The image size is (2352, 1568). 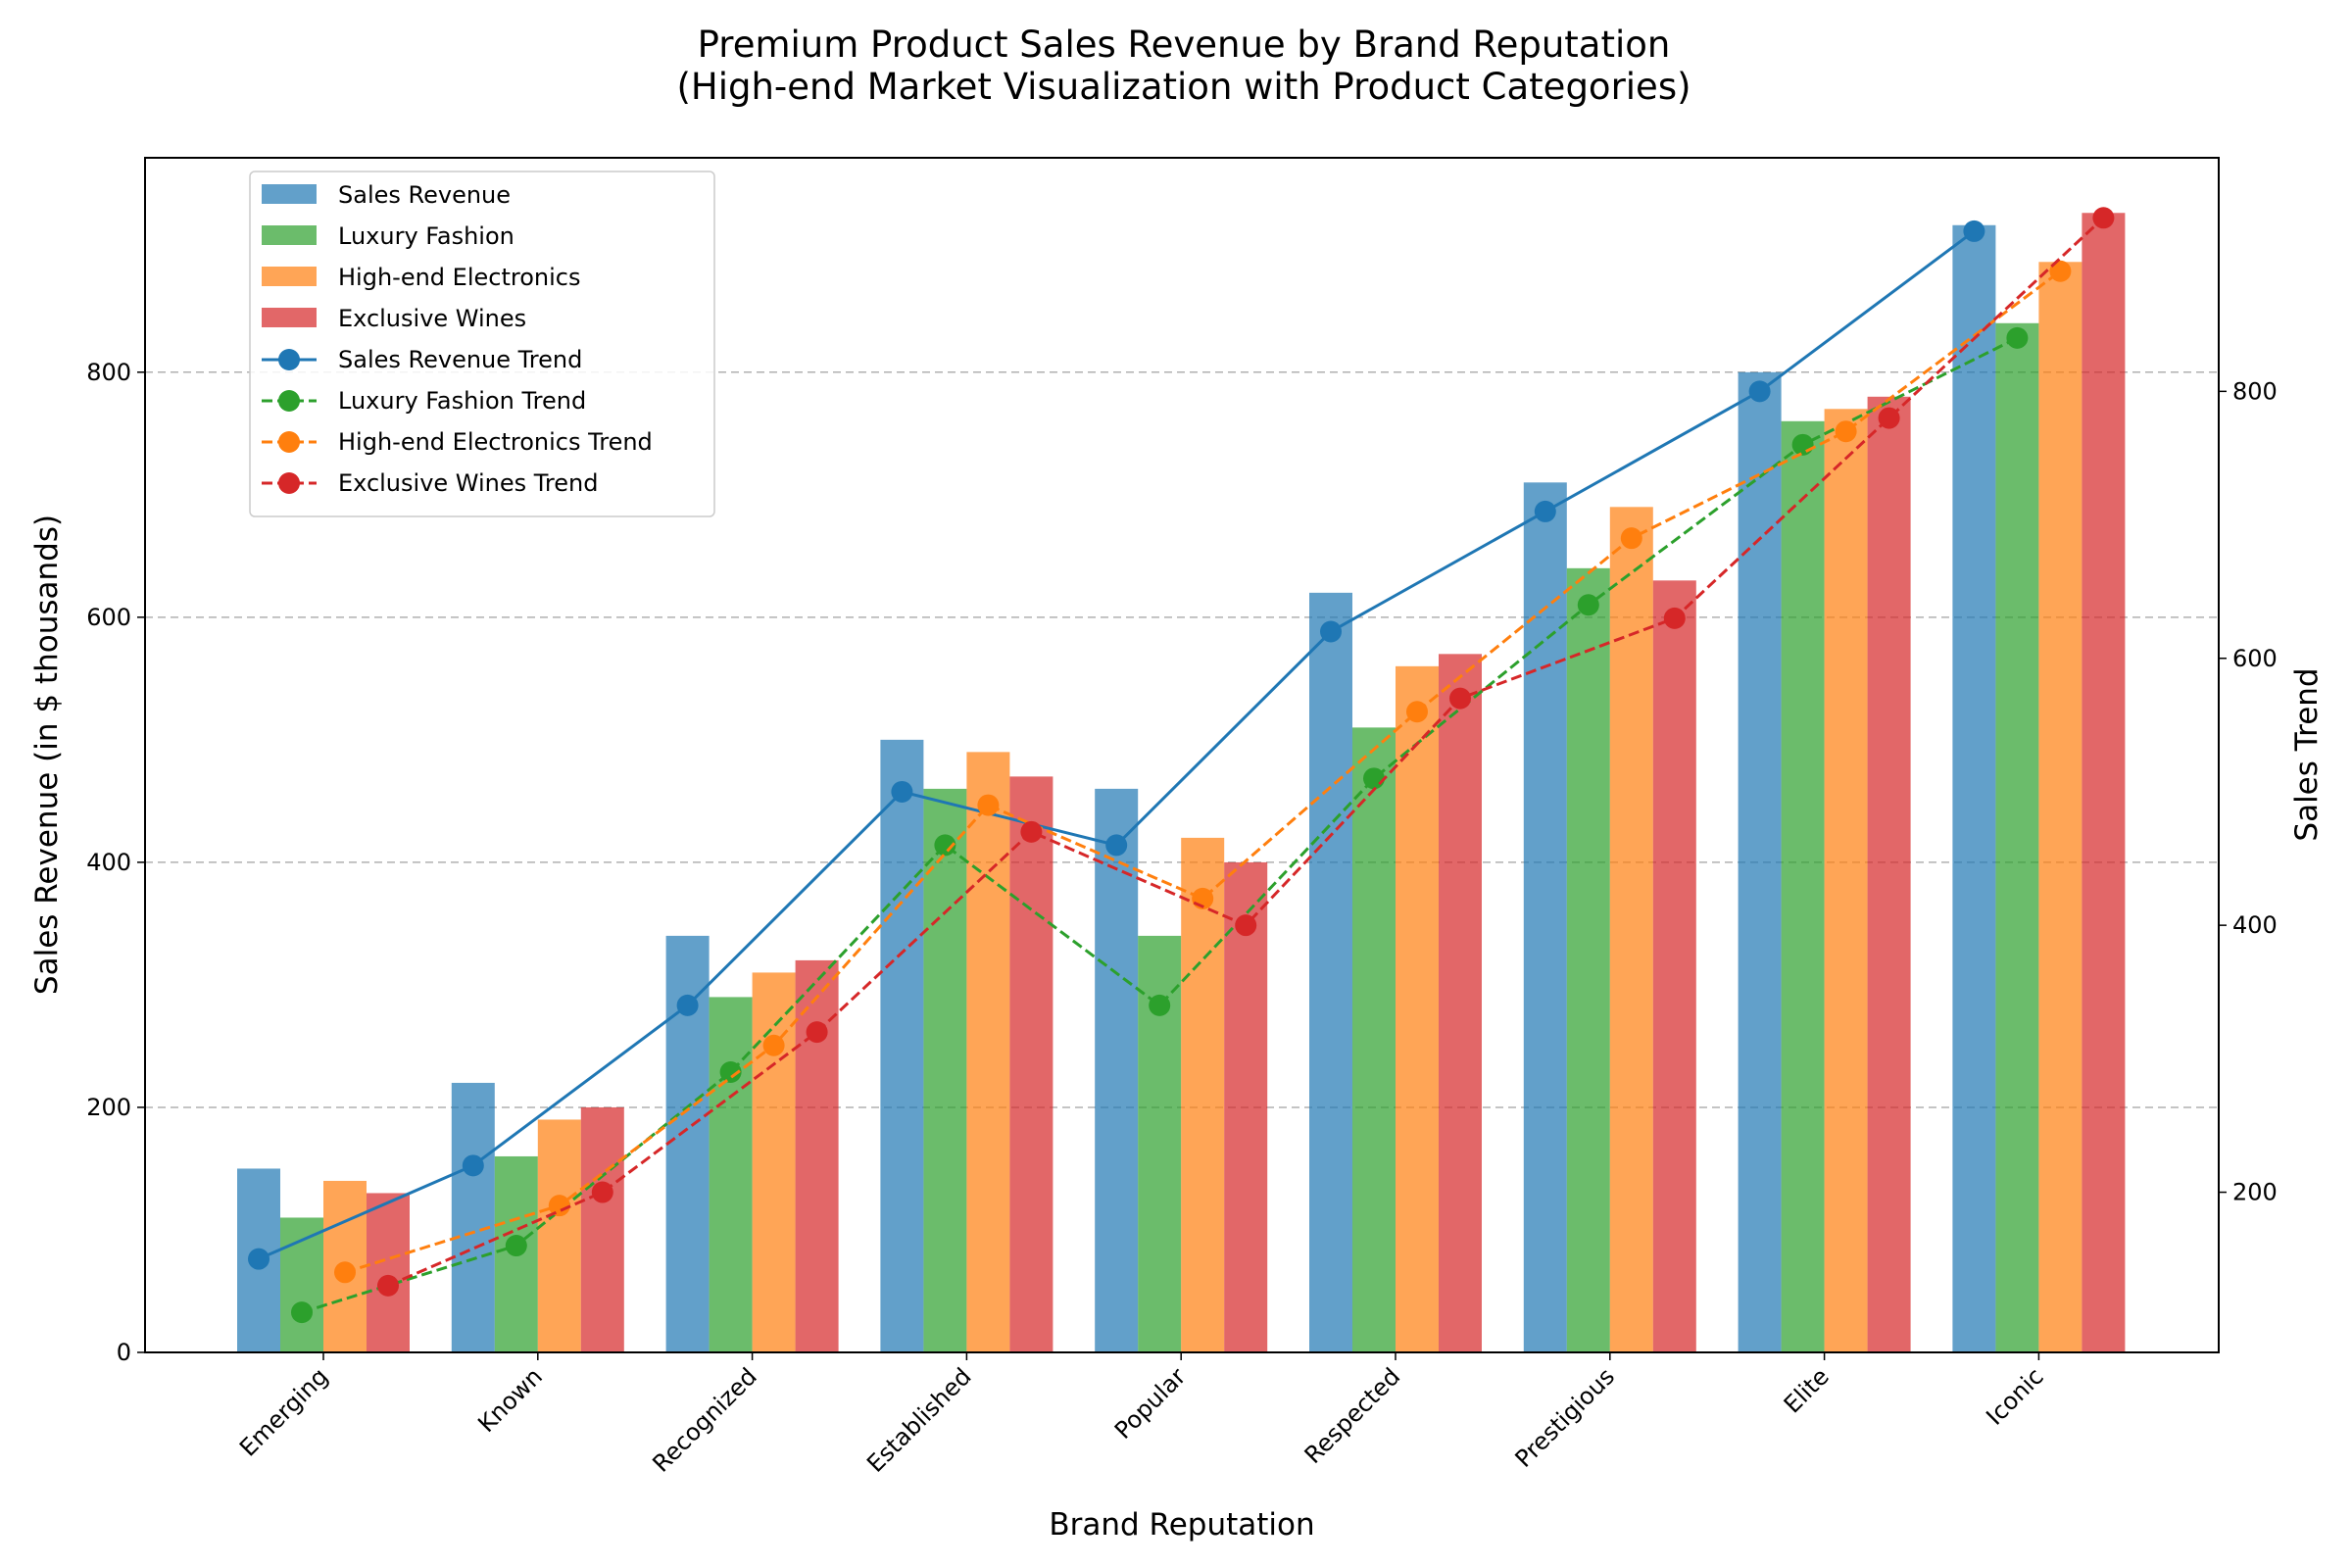 What do you see at coordinates (918, 1419) in the screenshot?
I see `x-tick-label: Established` at bounding box center [918, 1419].